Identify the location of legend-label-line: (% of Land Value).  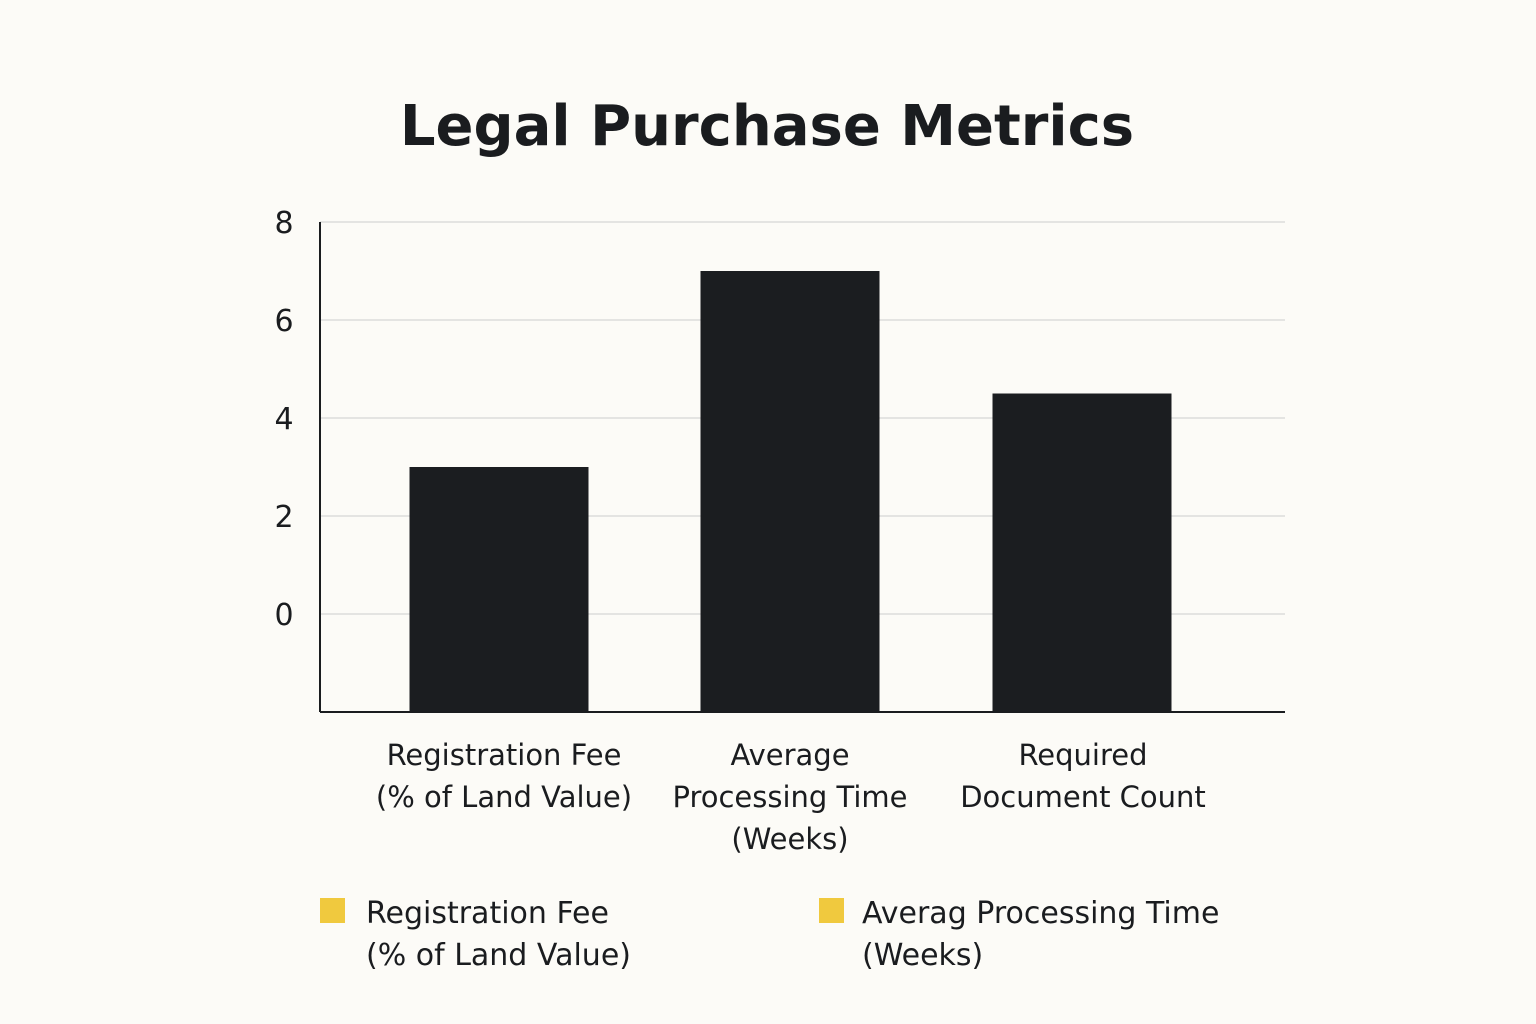
(498, 955).